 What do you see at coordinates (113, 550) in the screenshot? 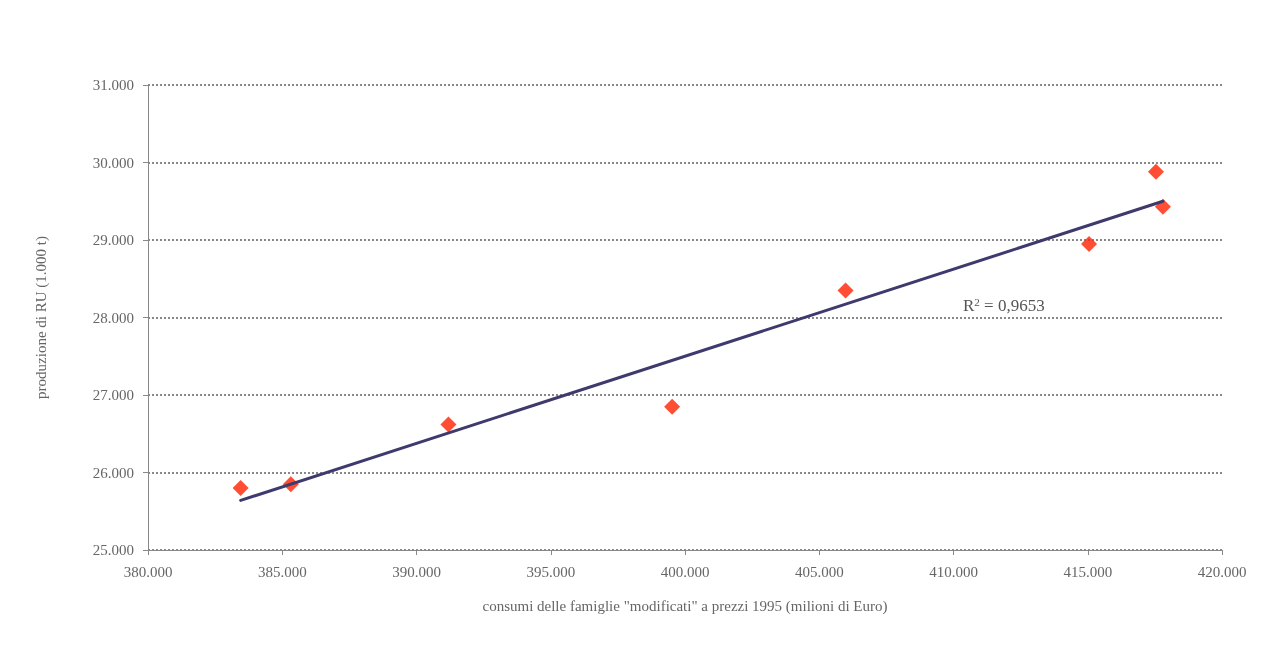
I see `y-tick-label: 25.000` at bounding box center [113, 550].